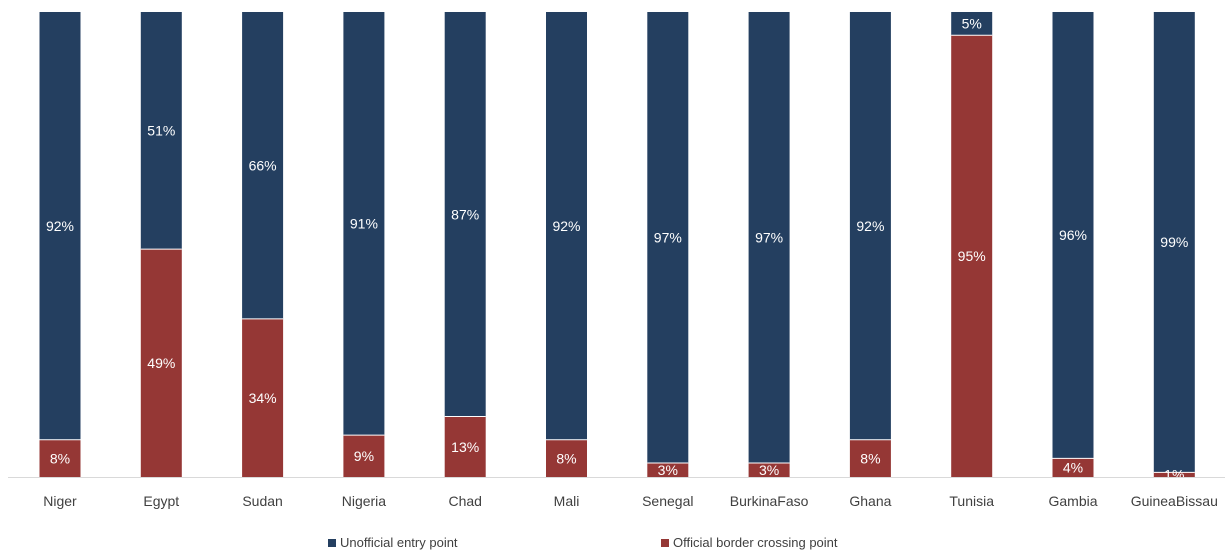 The height and width of the screenshot is (551, 1229). I want to click on bar-unofficial-ghana, so click(870, 226).